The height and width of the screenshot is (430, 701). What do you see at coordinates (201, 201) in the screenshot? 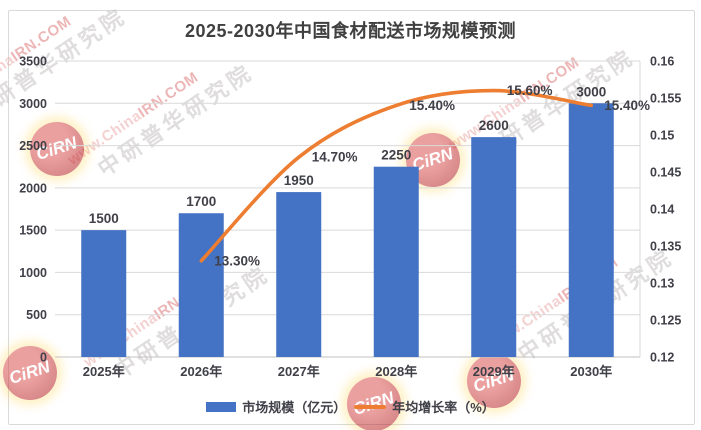
I see `bar-value-label: 1700` at bounding box center [201, 201].